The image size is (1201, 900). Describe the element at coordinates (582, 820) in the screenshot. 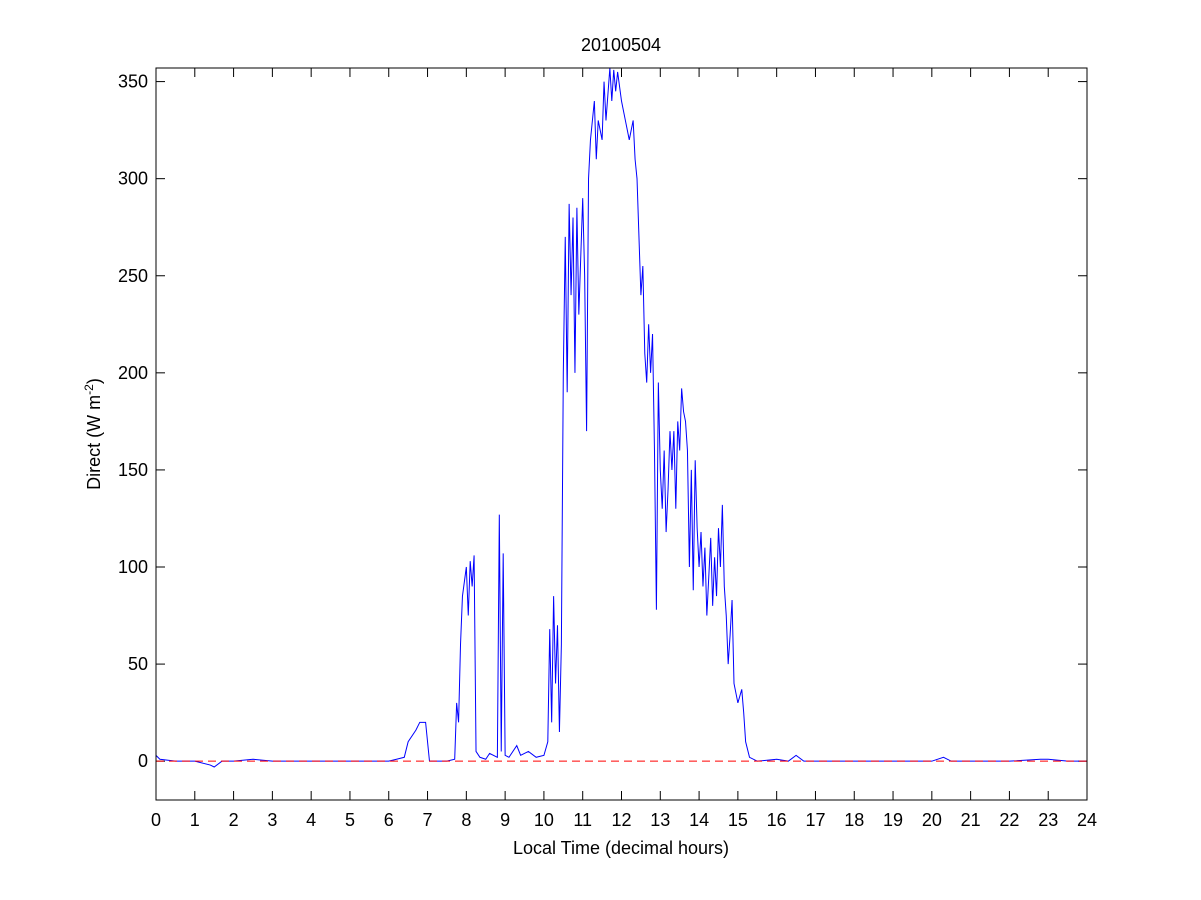

I see `x-tick-label: 11` at that location.